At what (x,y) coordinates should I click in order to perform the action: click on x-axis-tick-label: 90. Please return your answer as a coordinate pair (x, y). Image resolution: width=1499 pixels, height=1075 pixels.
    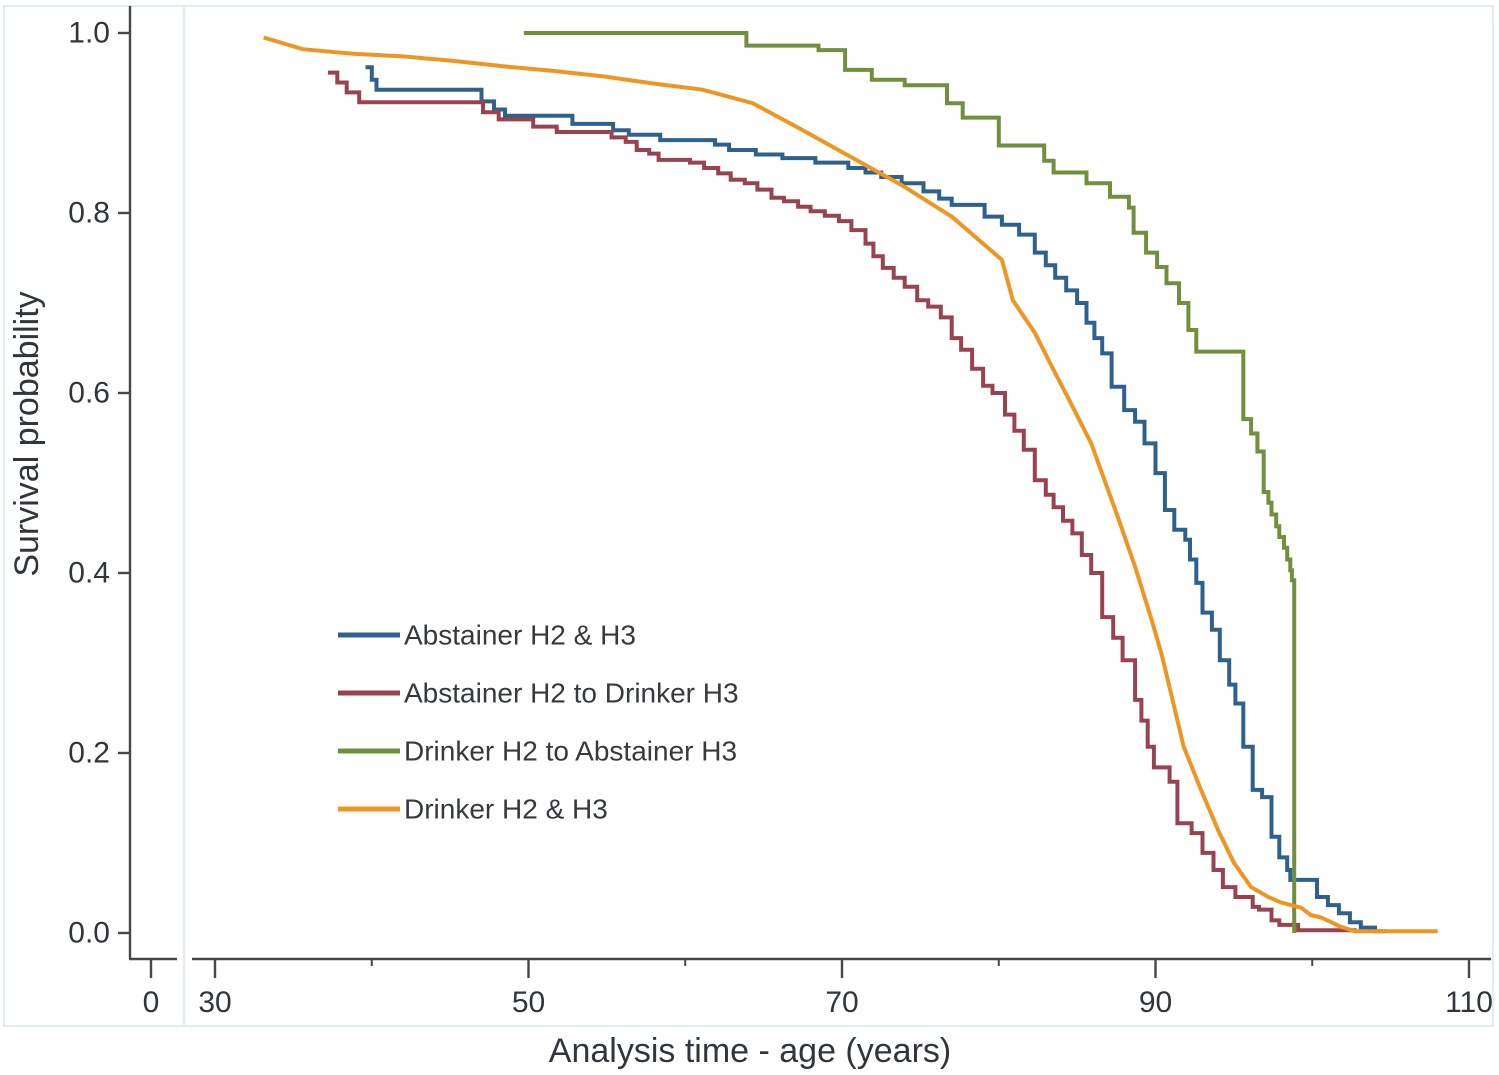
    Looking at the image, I should click on (1155, 1002).